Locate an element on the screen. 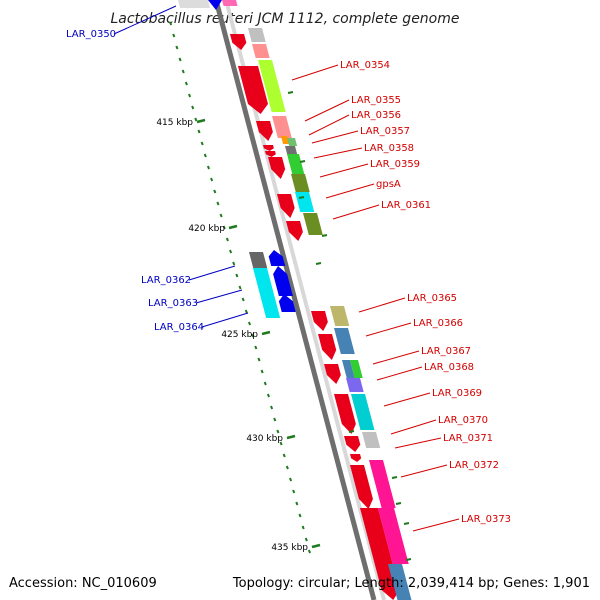 This screenshot has height=600, width=600. gene-label-lar-0361: LAR_0361 is located at coordinates (406, 205).